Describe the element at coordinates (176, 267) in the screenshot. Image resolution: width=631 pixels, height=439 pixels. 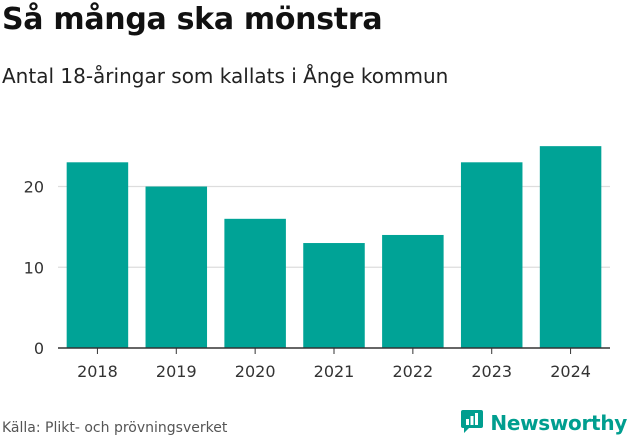
I see `bar-2019` at that location.